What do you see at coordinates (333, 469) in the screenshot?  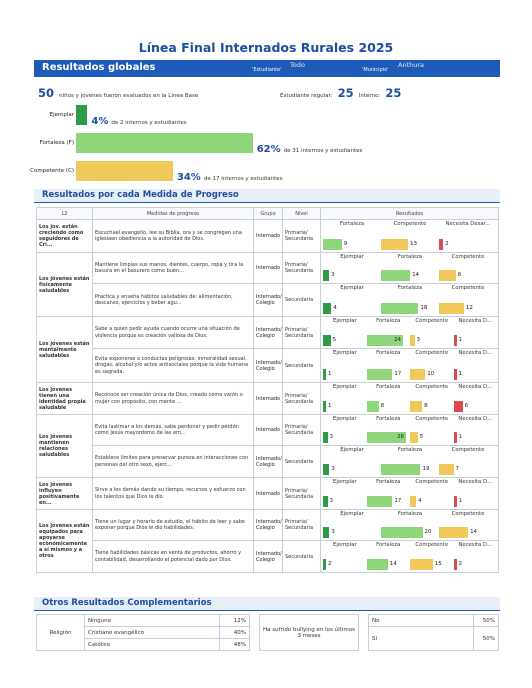 I see `result-value: 3` at bounding box center [333, 469].